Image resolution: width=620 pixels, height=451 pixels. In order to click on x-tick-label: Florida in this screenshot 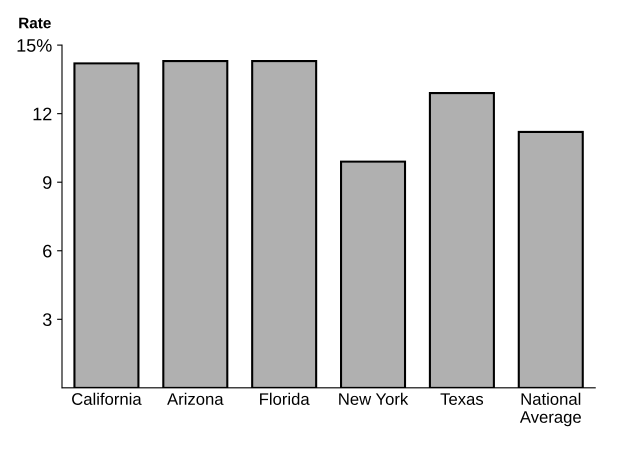, I will do `click(285, 398)`.